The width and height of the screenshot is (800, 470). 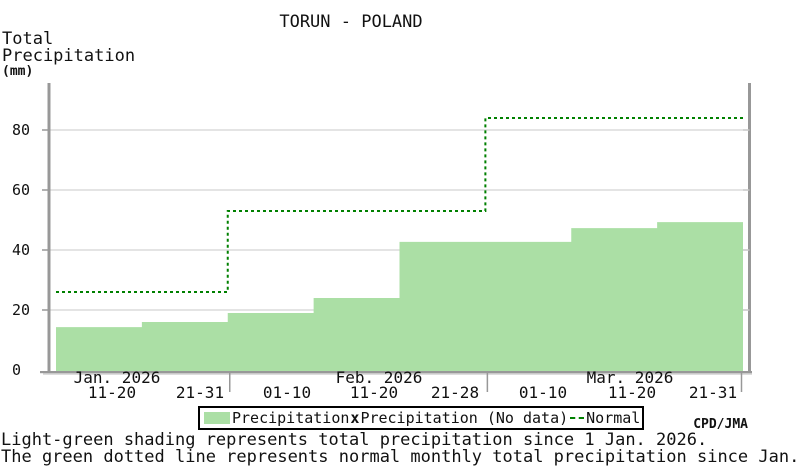 I want to click on x-period-label: 21-28, so click(x=455, y=392).